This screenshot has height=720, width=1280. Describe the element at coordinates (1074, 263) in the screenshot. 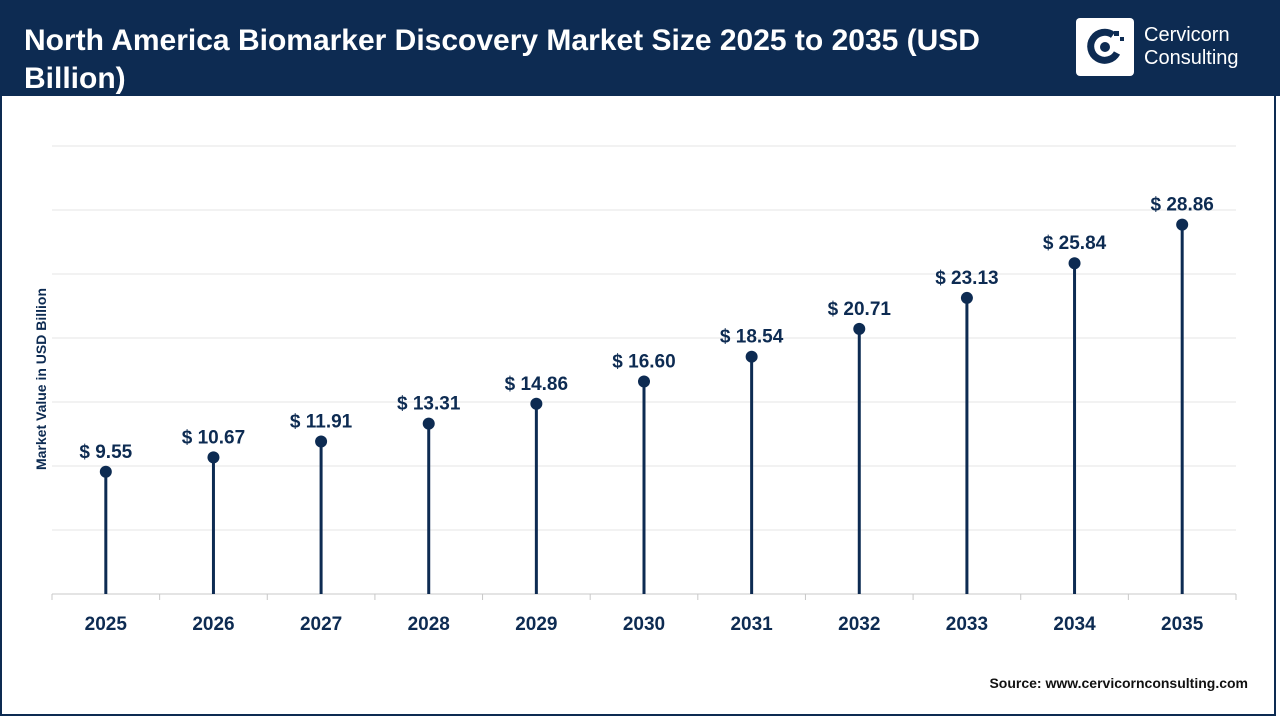

I see `point-2034` at that location.